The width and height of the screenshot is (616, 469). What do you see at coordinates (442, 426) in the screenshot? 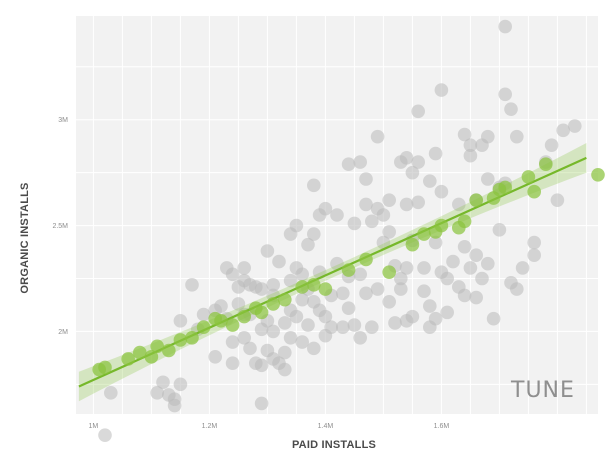
I see `x-tick-label: 1.6M` at bounding box center [442, 426].